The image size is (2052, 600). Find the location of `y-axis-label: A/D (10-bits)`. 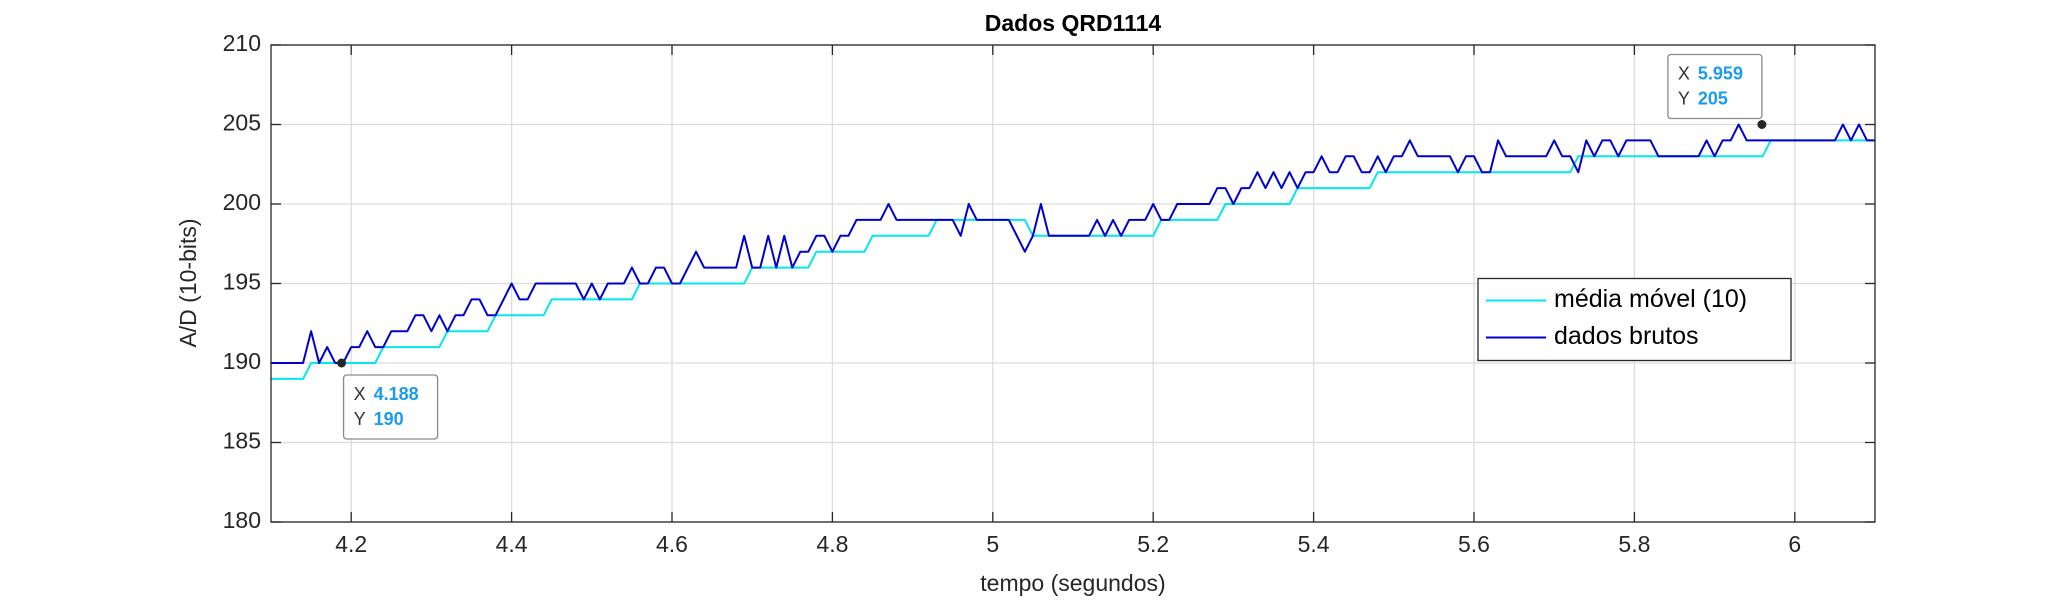

y-axis-label: A/D (10-bits) is located at coordinates (188, 282).